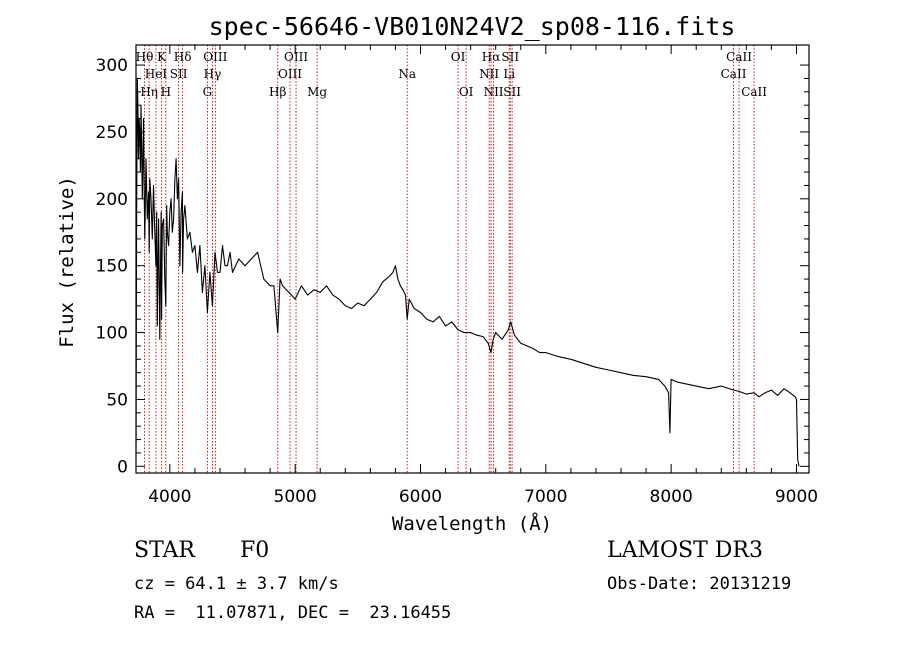  I want to click on y-tick-label: 0, so click(122, 467).